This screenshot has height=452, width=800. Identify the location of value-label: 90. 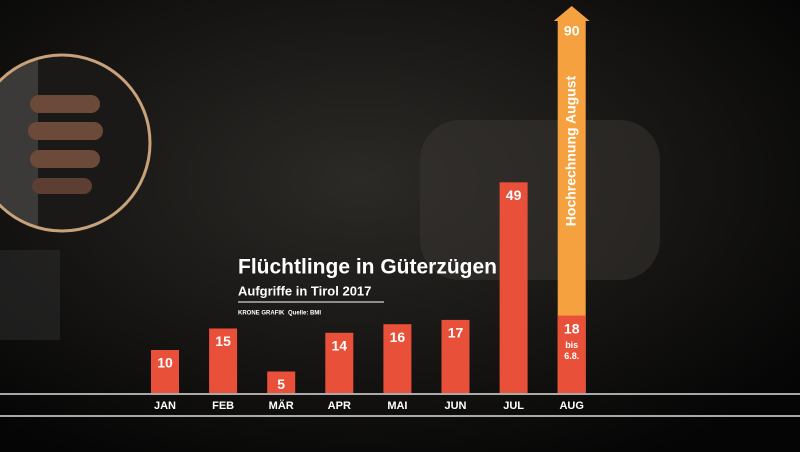
(572, 31).